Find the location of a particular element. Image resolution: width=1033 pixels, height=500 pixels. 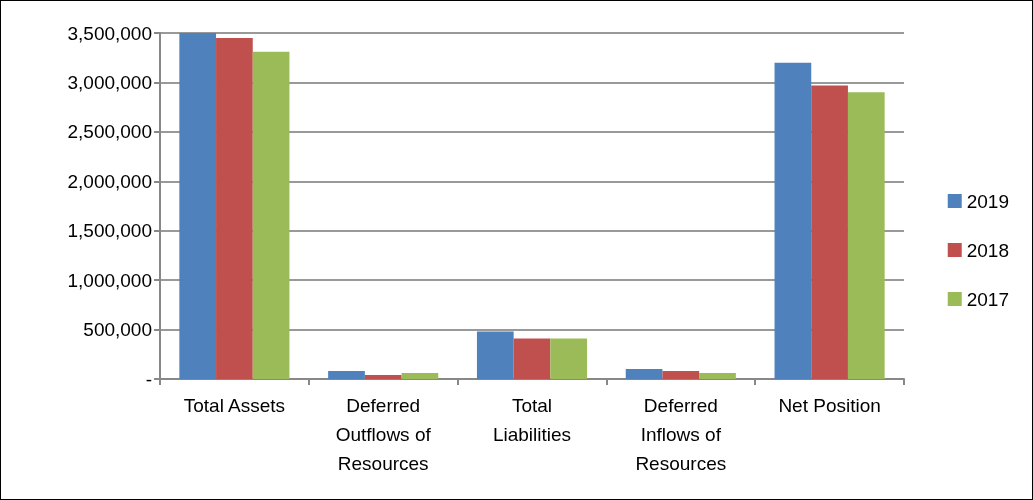

y-tick-label: 3,000,000 is located at coordinates (109, 82).